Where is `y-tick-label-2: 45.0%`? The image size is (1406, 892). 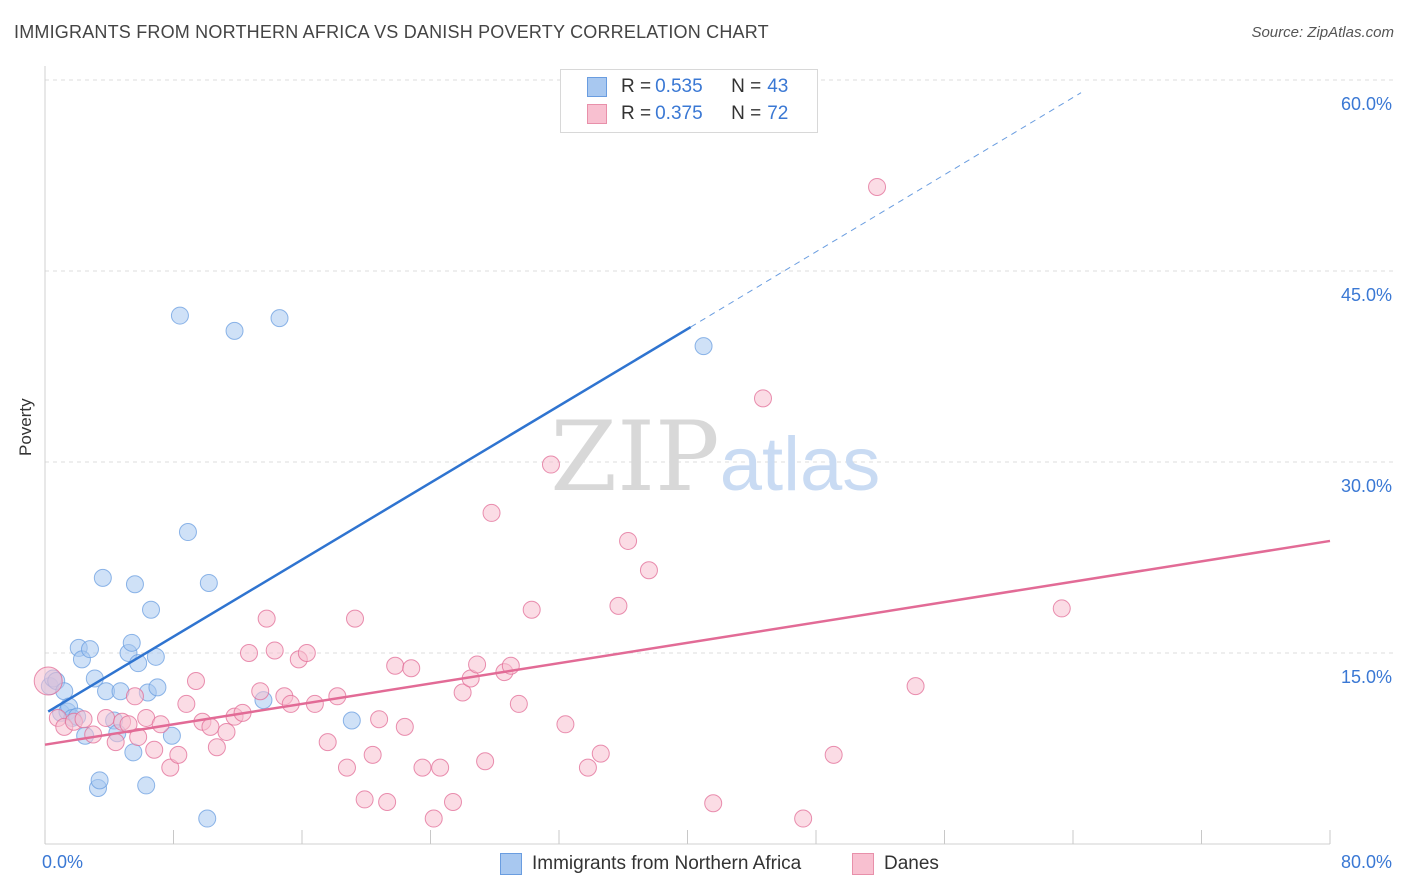
y-tick-label-2: 45.0% is located at coordinates (1366, 295).